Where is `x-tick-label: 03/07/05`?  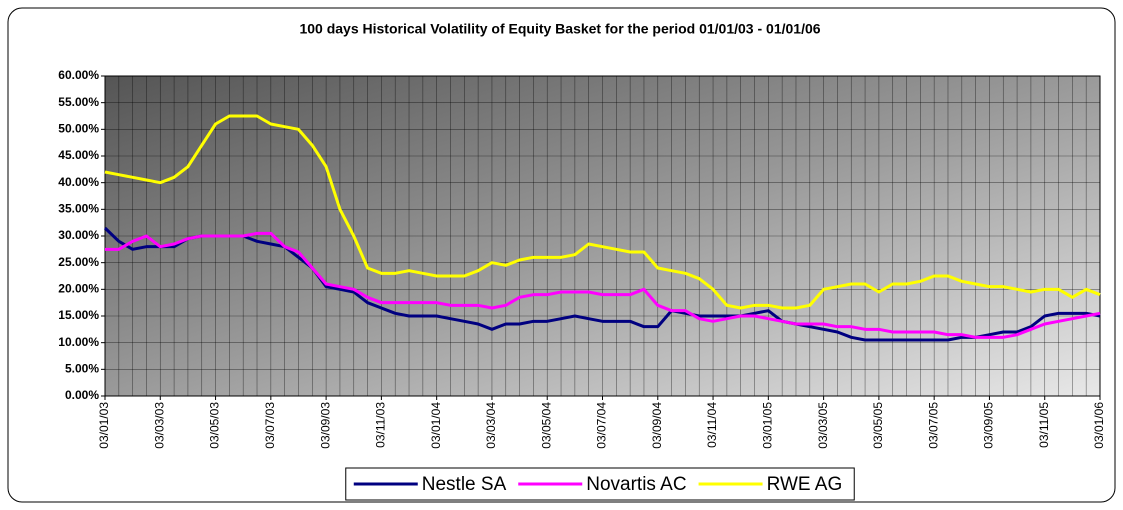
x-tick-label: 03/07/05 is located at coordinates (933, 425).